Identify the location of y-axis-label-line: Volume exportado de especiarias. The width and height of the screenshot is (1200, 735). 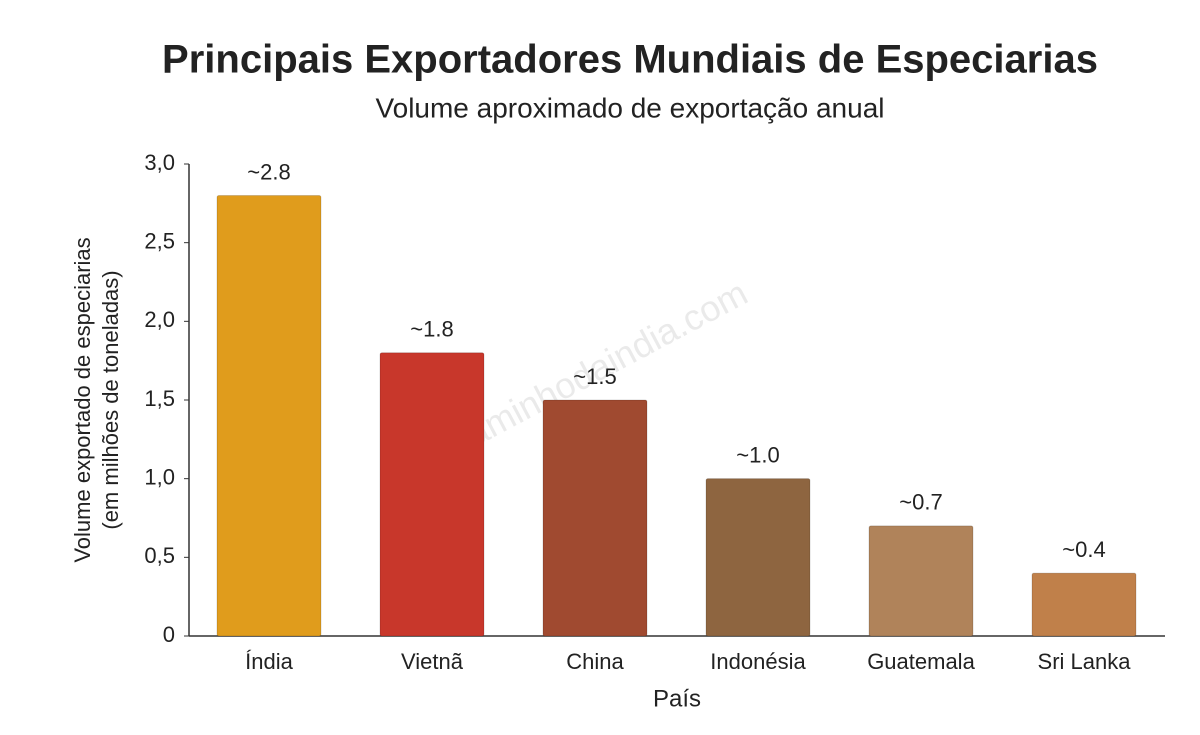
(82, 399).